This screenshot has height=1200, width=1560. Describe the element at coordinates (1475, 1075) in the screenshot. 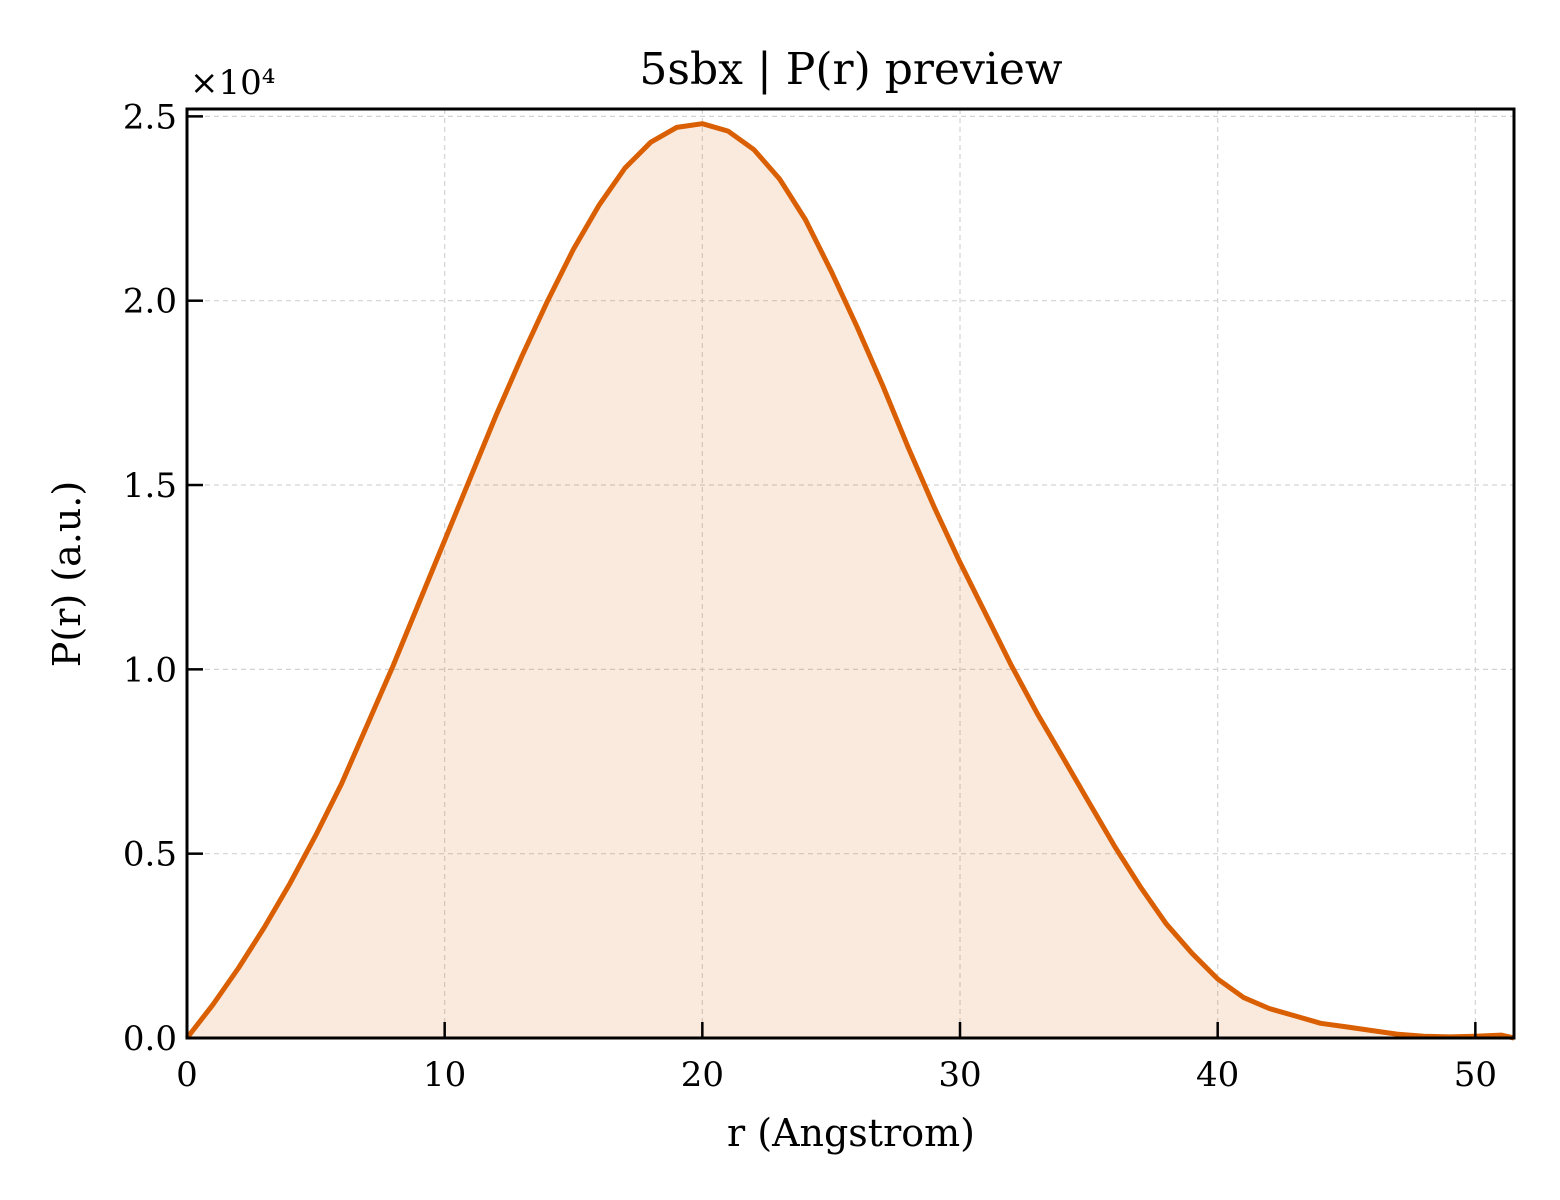

I see `x-tick-label: 50` at that location.